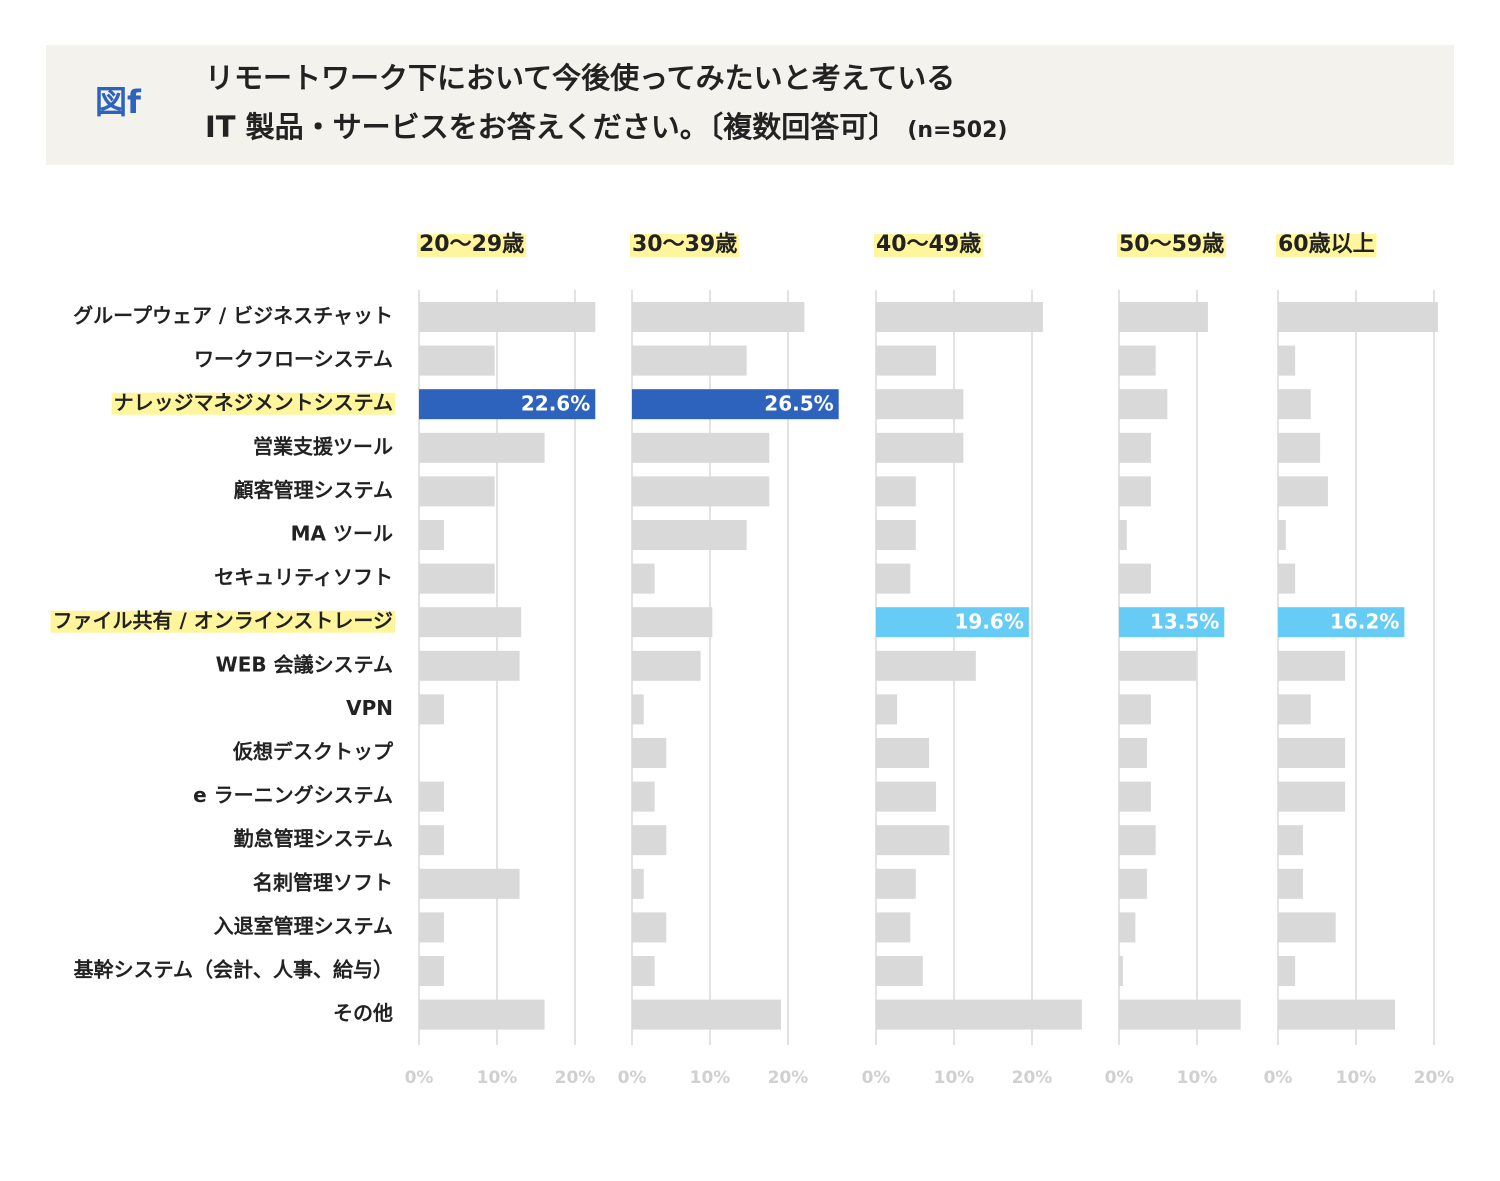 This screenshot has height=1181, width=1500. I want to click on category-label: グループウェア / ビジネスチャット, so click(233, 316).